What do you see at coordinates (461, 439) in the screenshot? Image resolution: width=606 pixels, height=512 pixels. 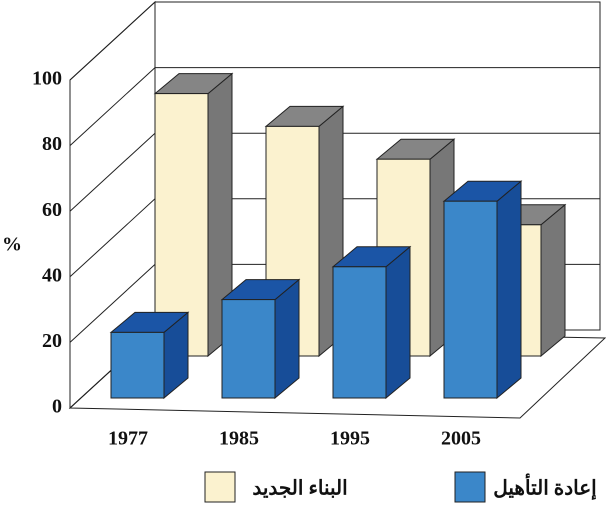 I see `x-tick-label: 2005` at bounding box center [461, 439].